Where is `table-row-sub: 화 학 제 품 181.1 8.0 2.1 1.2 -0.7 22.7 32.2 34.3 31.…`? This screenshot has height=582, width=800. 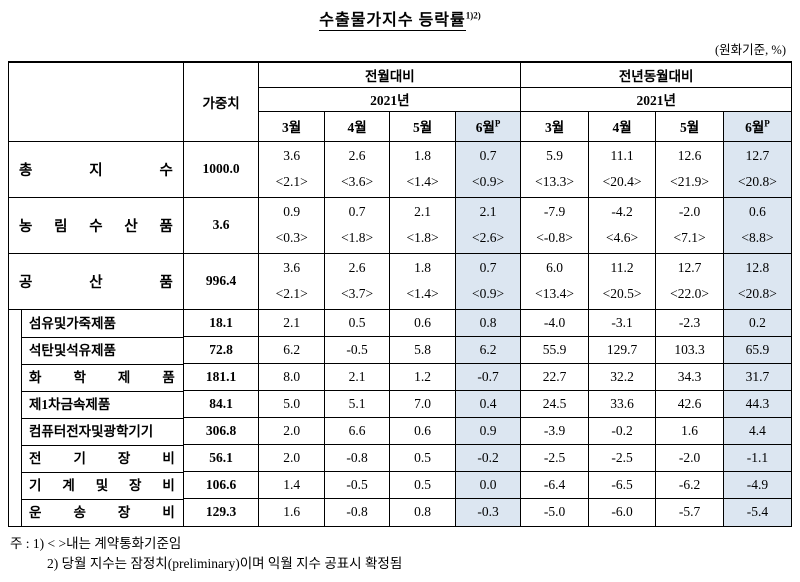 table-row-sub: 화 학 제 품 181.1 8.0 2.1 1.2 -0.7 22.7 32.2 34.3 31.… is located at coordinates (400, 377).